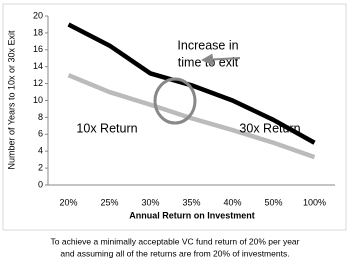 This screenshot has width=350, height=270. What do you see at coordinates (38, 15) in the screenshot?
I see `y-tick-label: 20` at bounding box center [38, 15].